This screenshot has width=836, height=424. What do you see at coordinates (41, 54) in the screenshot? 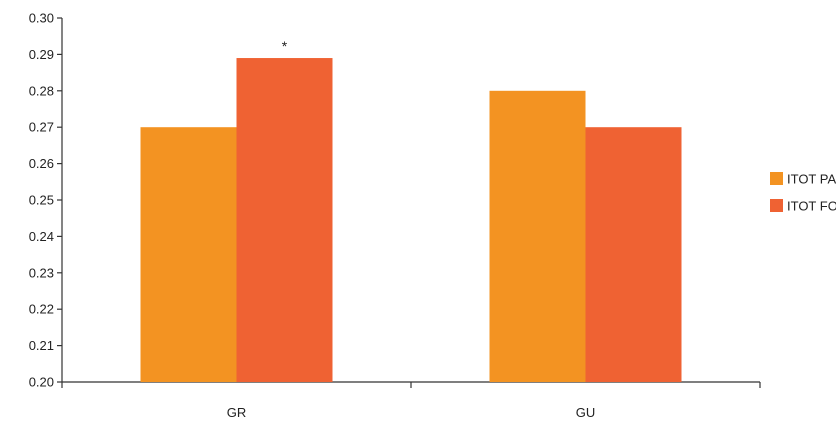
I see `y-tick-label: 0.29` at bounding box center [41, 54].